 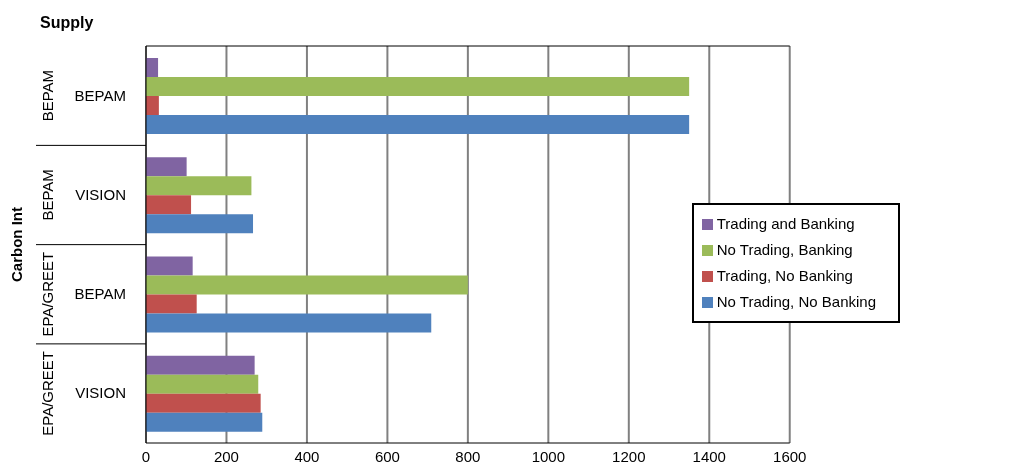 I want to click on x-tick-label: 600, so click(x=387, y=456).